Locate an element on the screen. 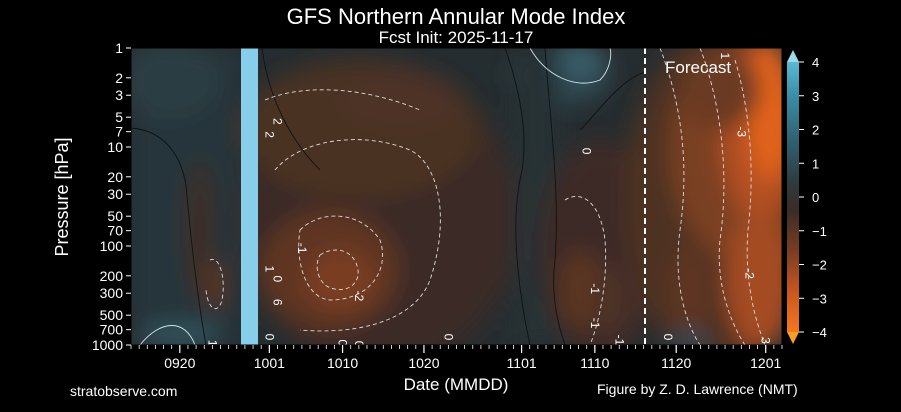 The width and height of the screenshot is (901, 412). x-tick-label: 1120 is located at coordinates (676, 363).